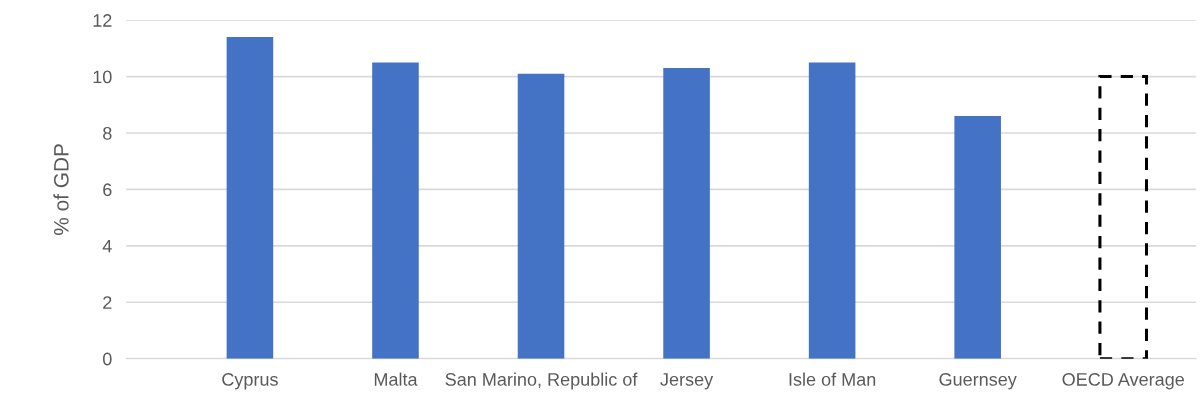 The image size is (1202, 403). Describe the element at coordinates (107, 133) in the screenshot. I see `y-tick-label: 8` at that location.